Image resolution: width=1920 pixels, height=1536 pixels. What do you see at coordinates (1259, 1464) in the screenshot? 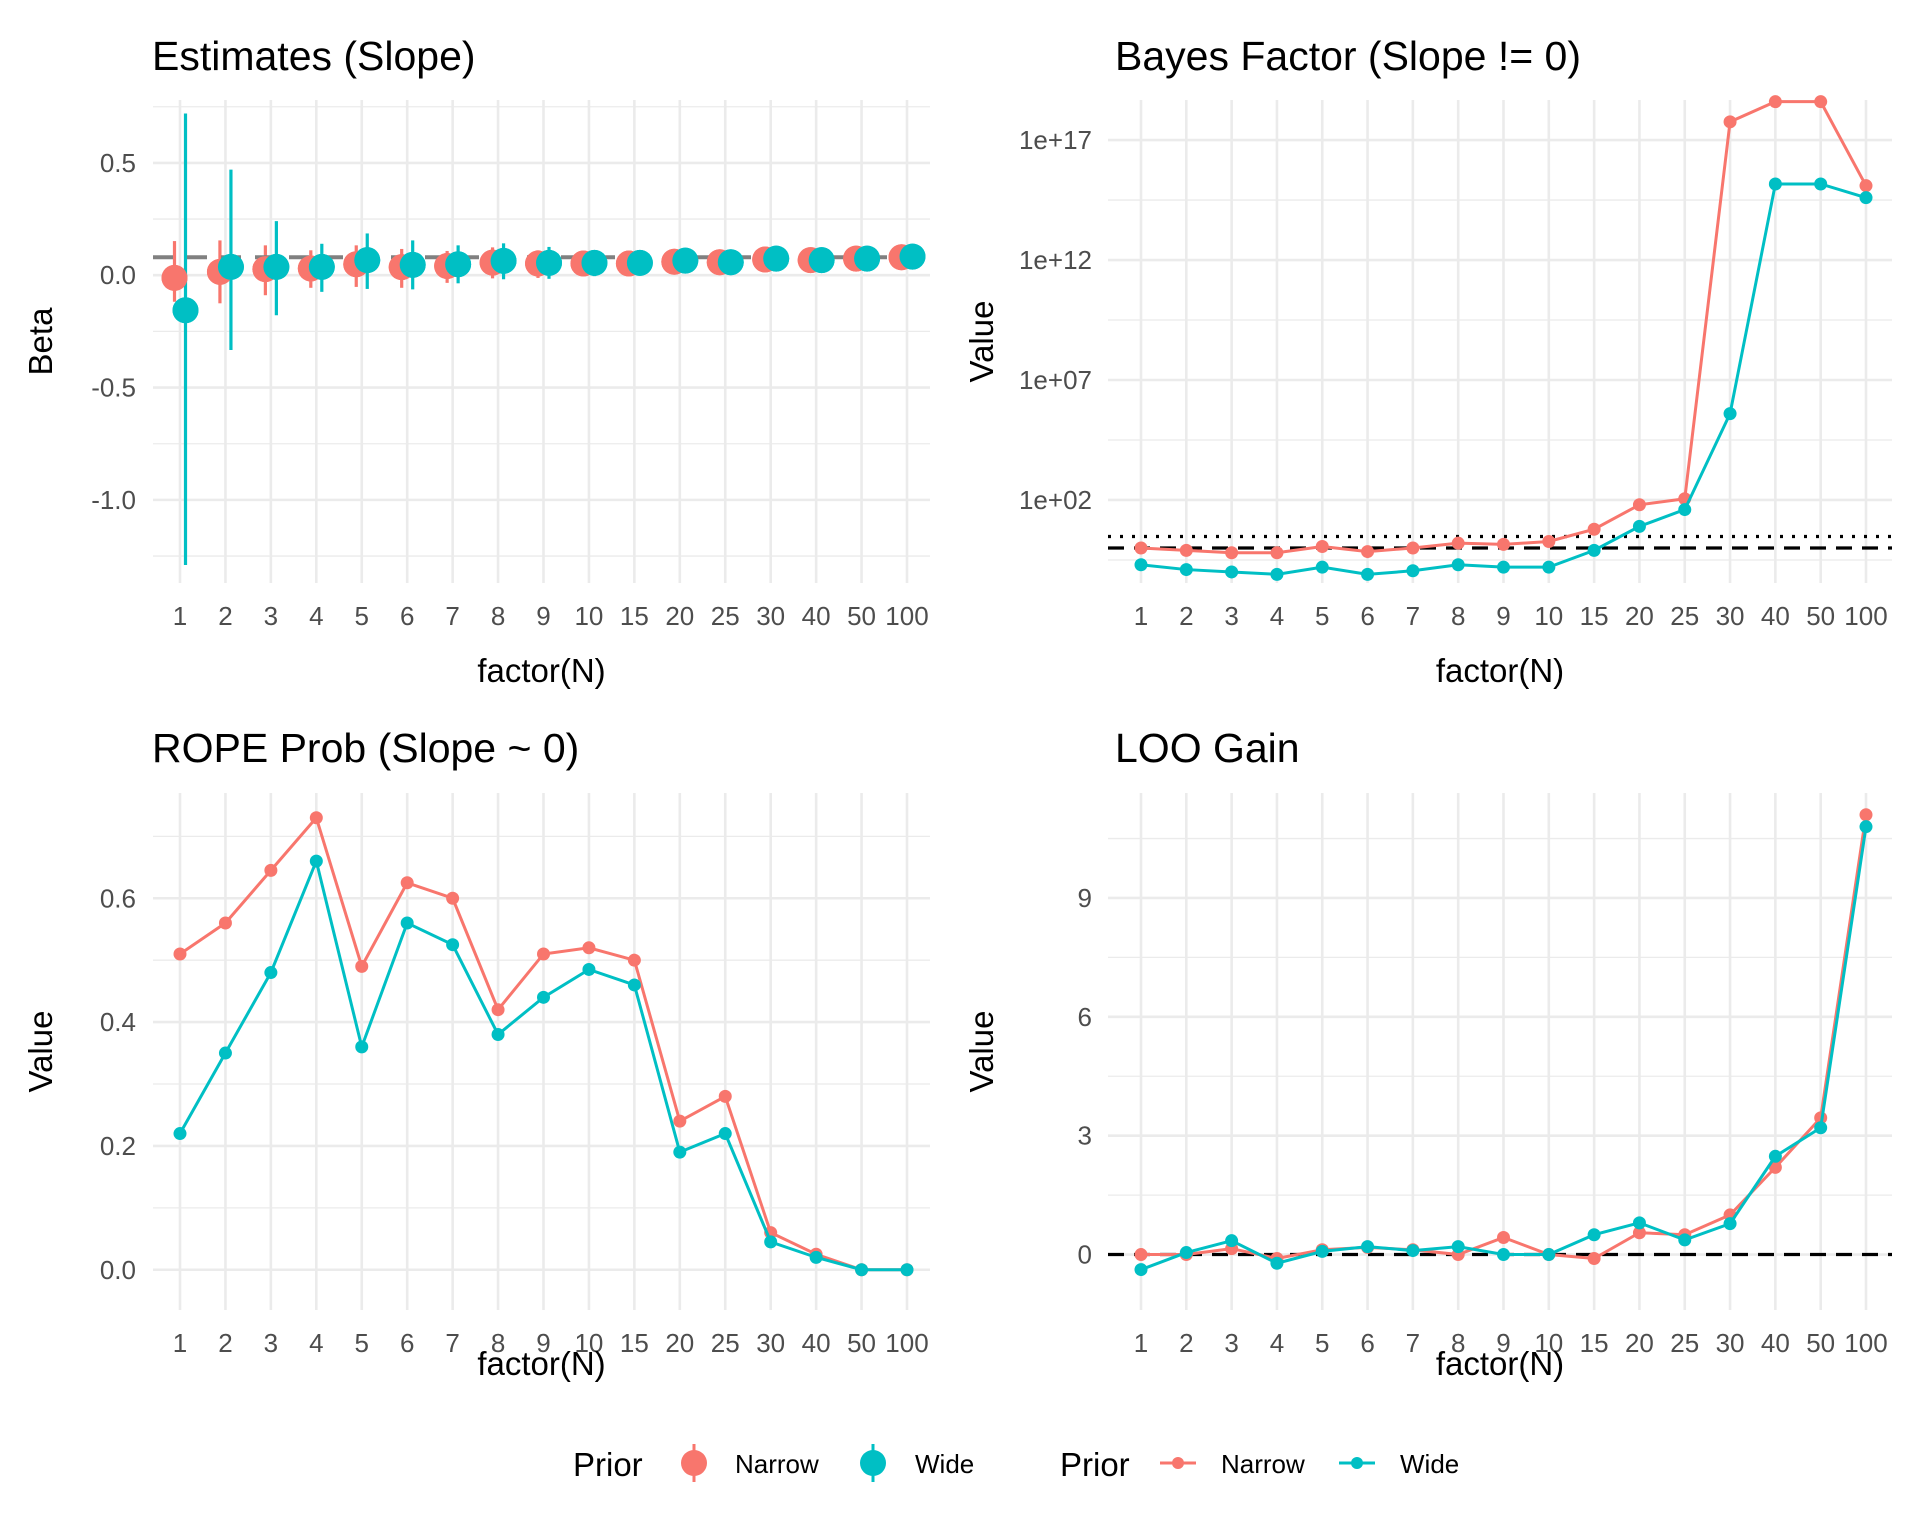
I see `legend-group-line: Prior Narrow Wide` at bounding box center [1259, 1464].